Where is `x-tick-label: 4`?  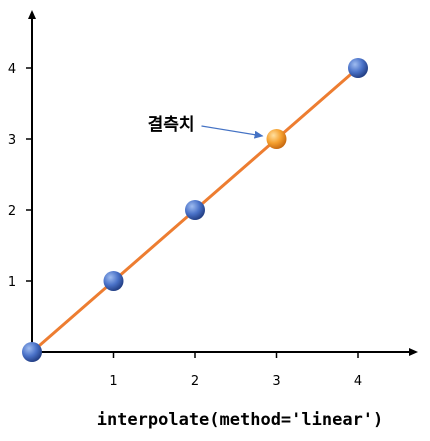 x-tick-label: 4 is located at coordinates (358, 381).